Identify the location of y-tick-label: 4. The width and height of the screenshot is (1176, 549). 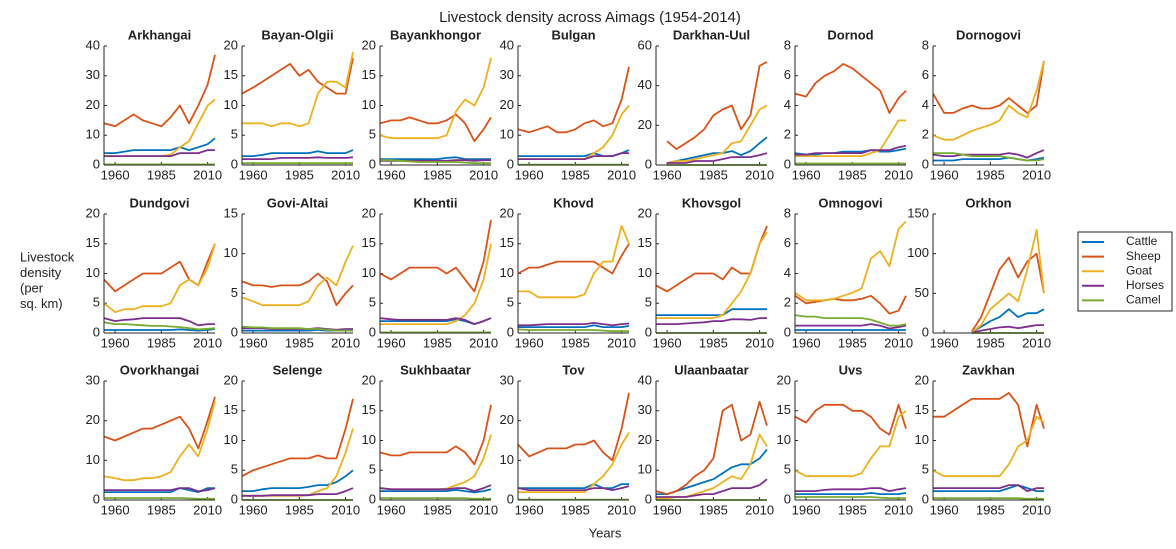
(787, 104).